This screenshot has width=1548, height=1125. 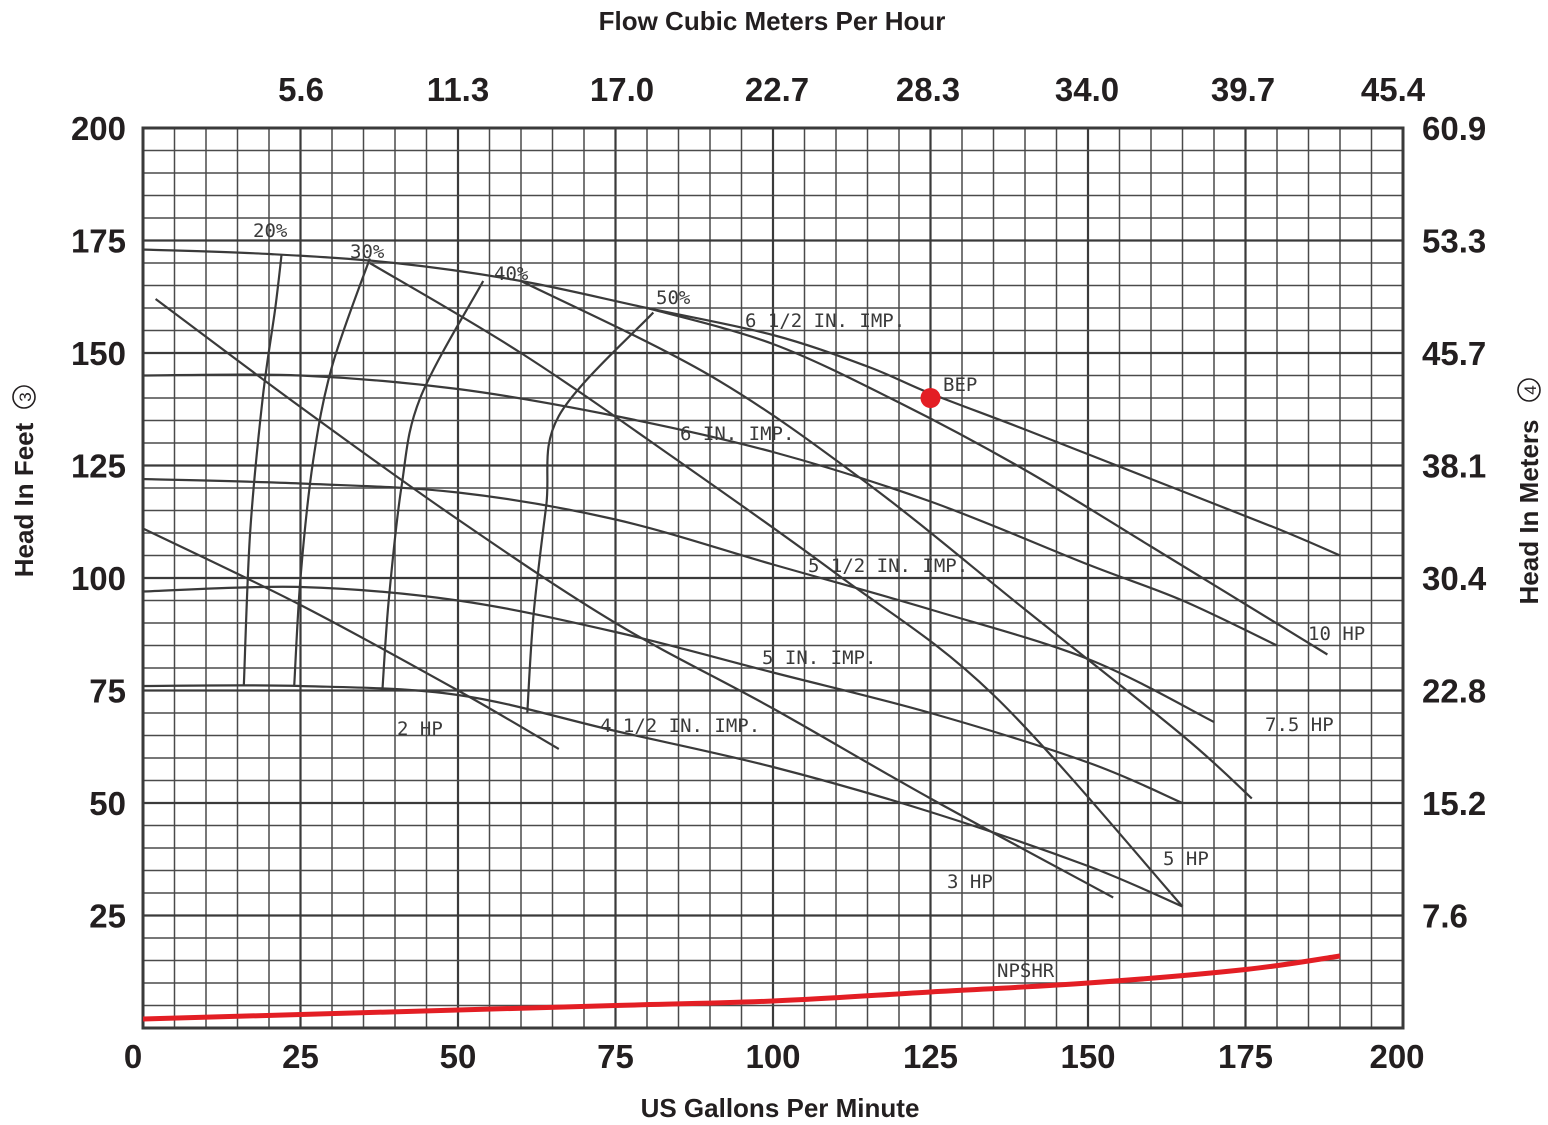 What do you see at coordinates (1454, 803) in the screenshot?
I see `y2-tick-label: 15.2` at bounding box center [1454, 803].